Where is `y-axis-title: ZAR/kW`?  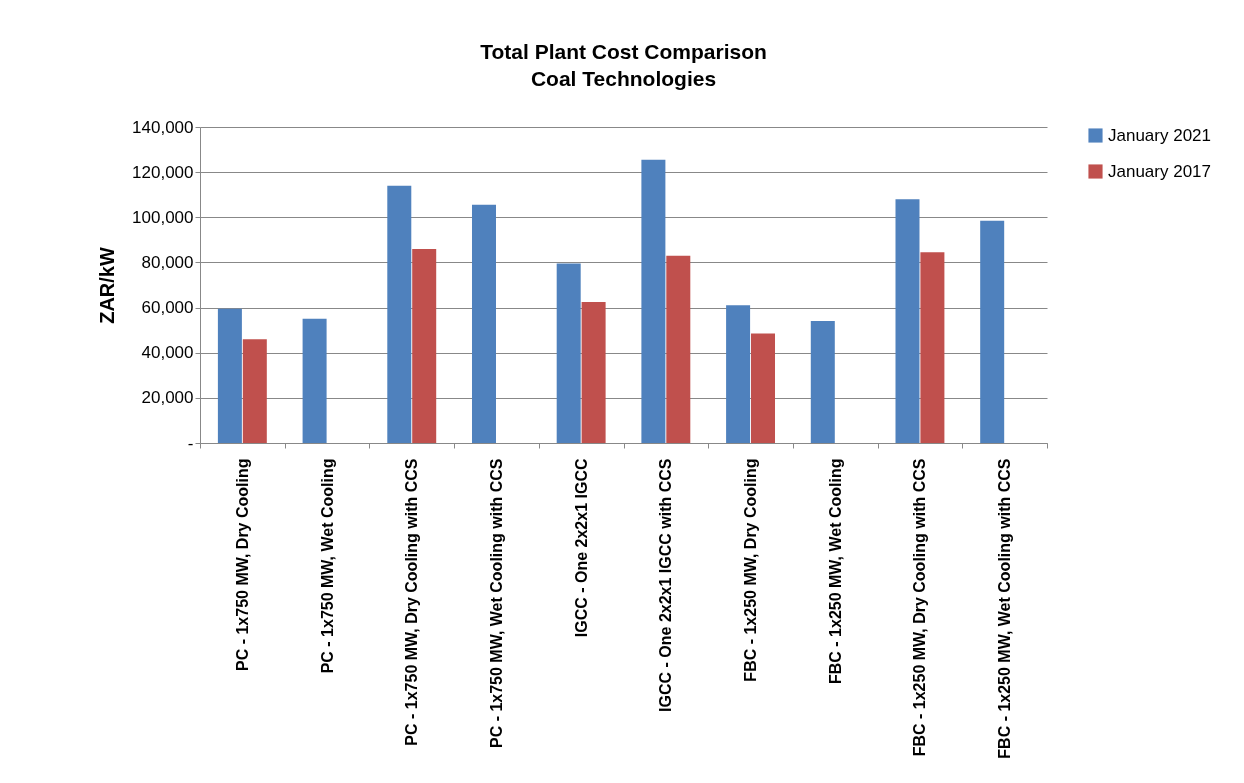
y-axis-title: ZAR/kW is located at coordinates (107, 285).